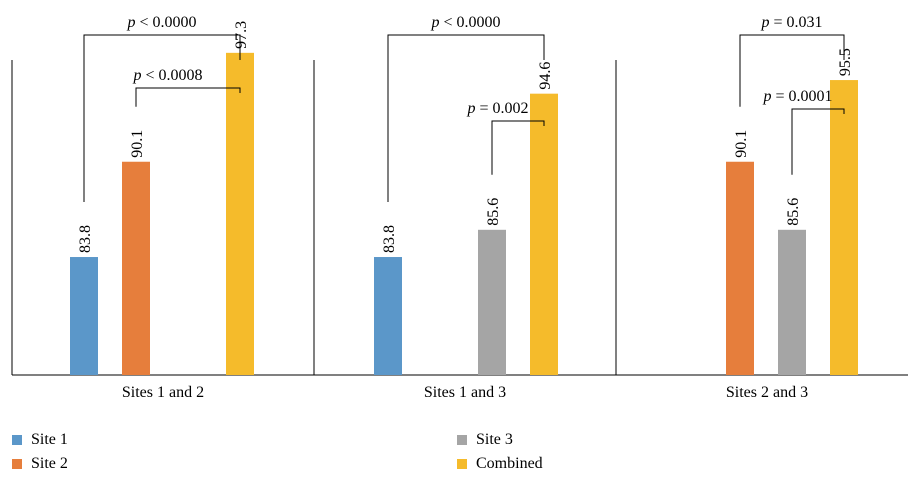  What do you see at coordinates (163, 392) in the screenshot?
I see `category-label: Sites 1 and 2` at bounding box center [163, 392].